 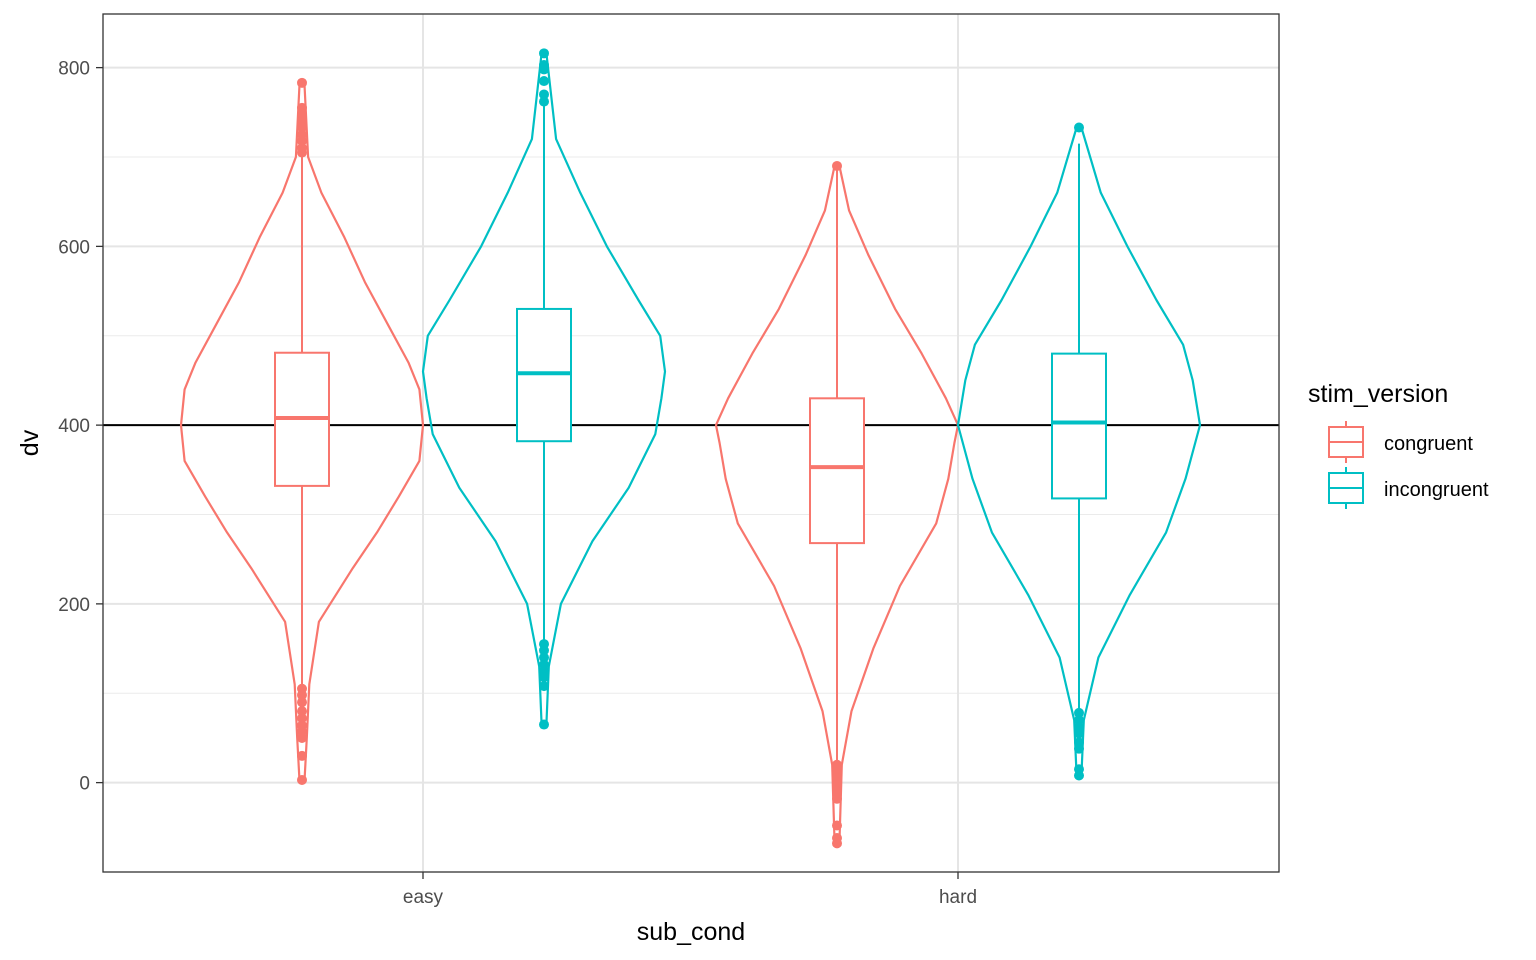 I want to click on x-tick-label: easy, so click(x=423, y=897).